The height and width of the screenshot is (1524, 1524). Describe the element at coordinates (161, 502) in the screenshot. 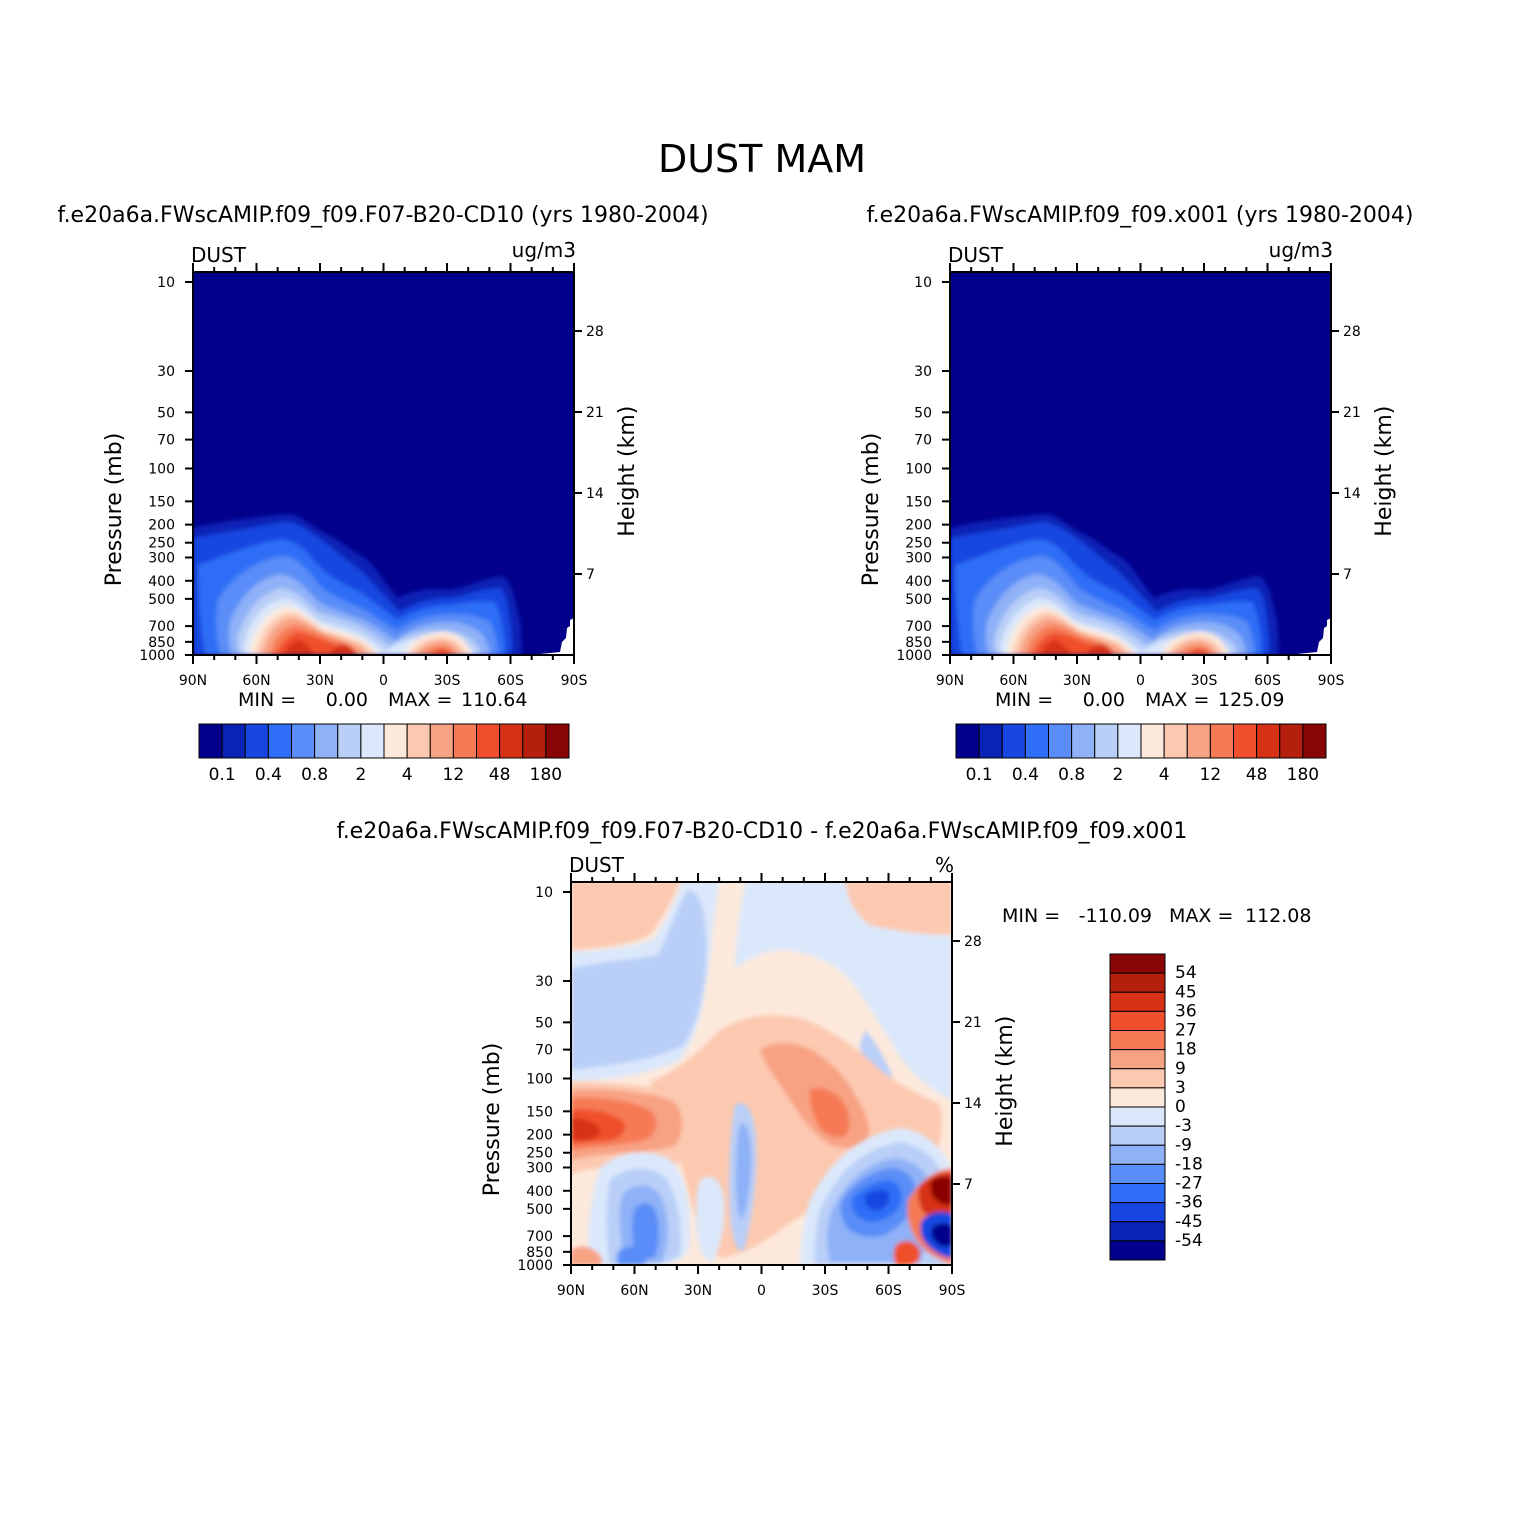

I see `pressure-tick-label: 150` at that location.